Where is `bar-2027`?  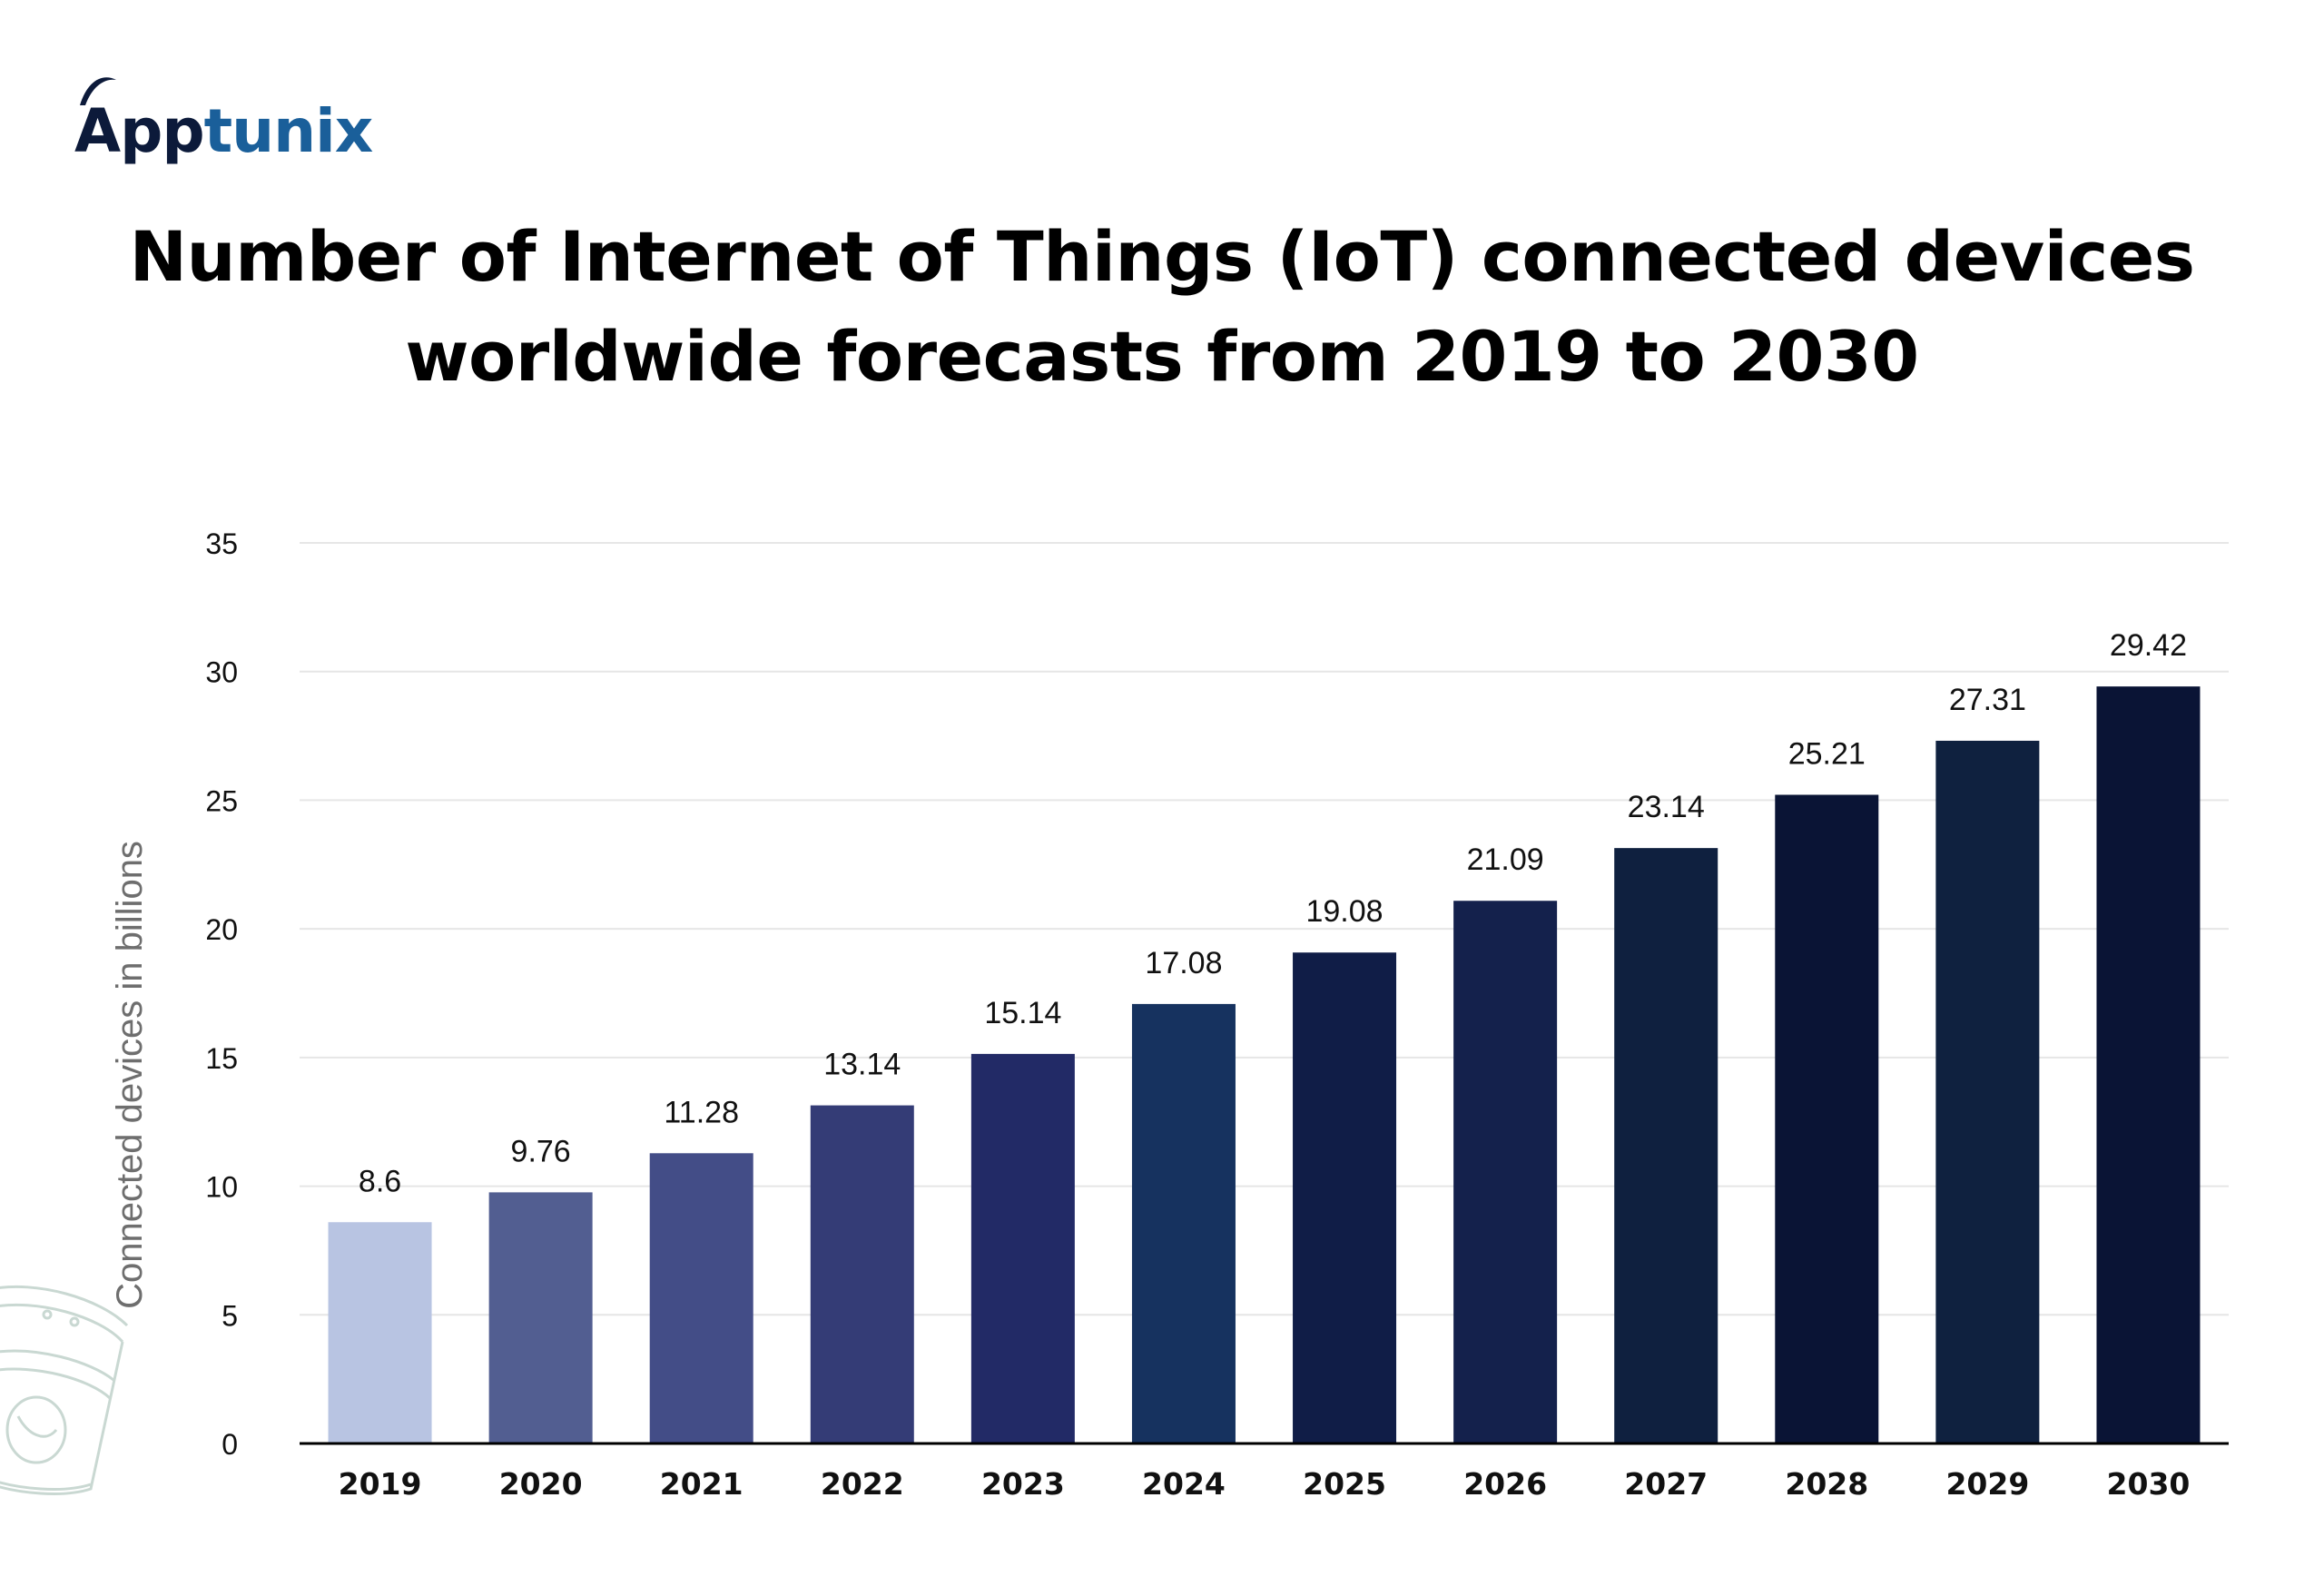
bar-2027 is located at coordinates (1666, 1145).